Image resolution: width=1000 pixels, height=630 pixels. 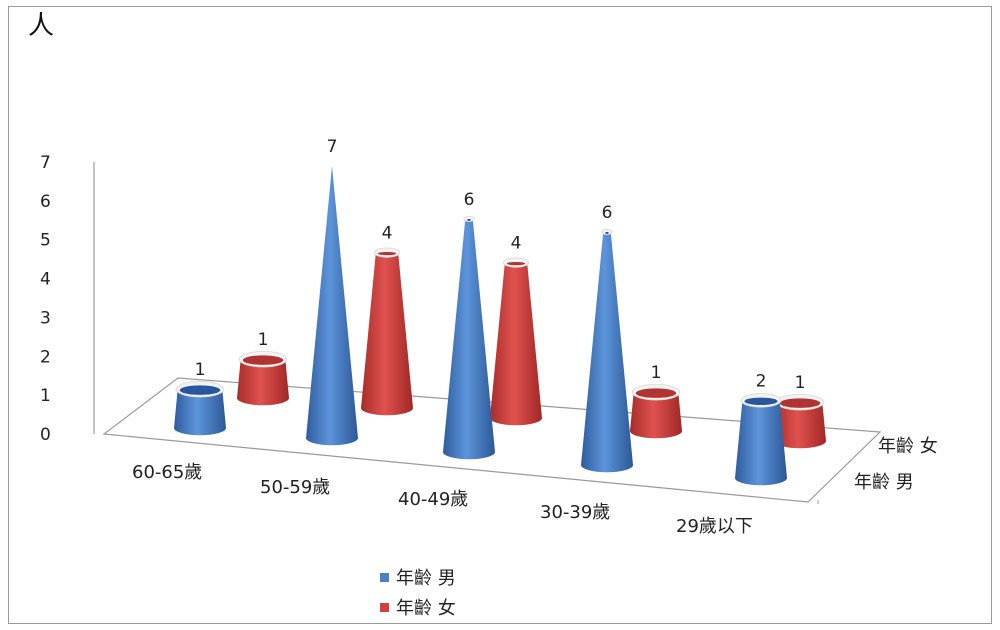 I want to click on legend: 年齡 男年齡 女, so click(x=418, y=593).